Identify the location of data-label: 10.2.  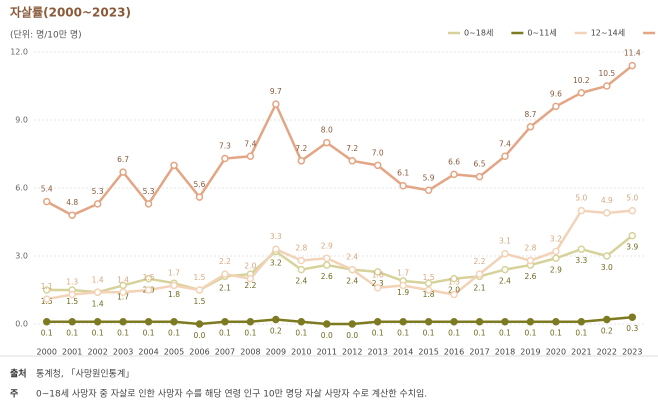
(581, 80).